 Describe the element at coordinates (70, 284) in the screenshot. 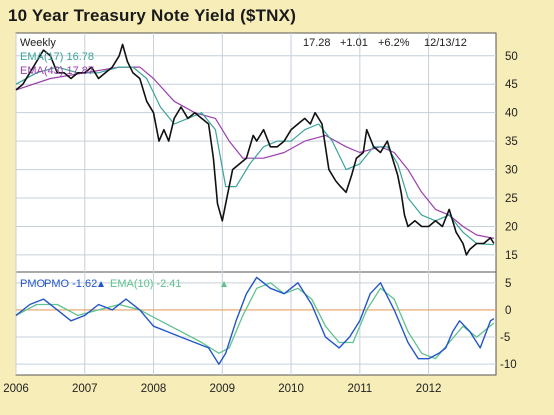

I see `legend-pmo-value: PMO -1.62` at that location.